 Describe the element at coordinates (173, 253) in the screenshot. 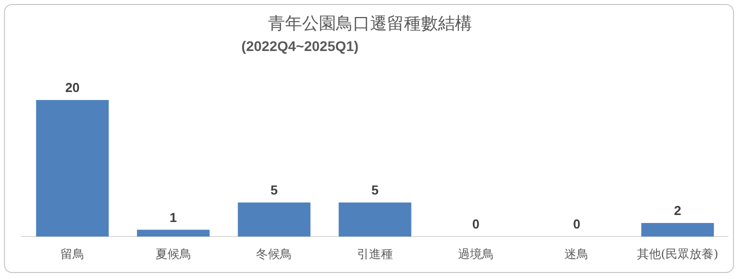

I see `x-tick-label: 夏候鳥` at that location.